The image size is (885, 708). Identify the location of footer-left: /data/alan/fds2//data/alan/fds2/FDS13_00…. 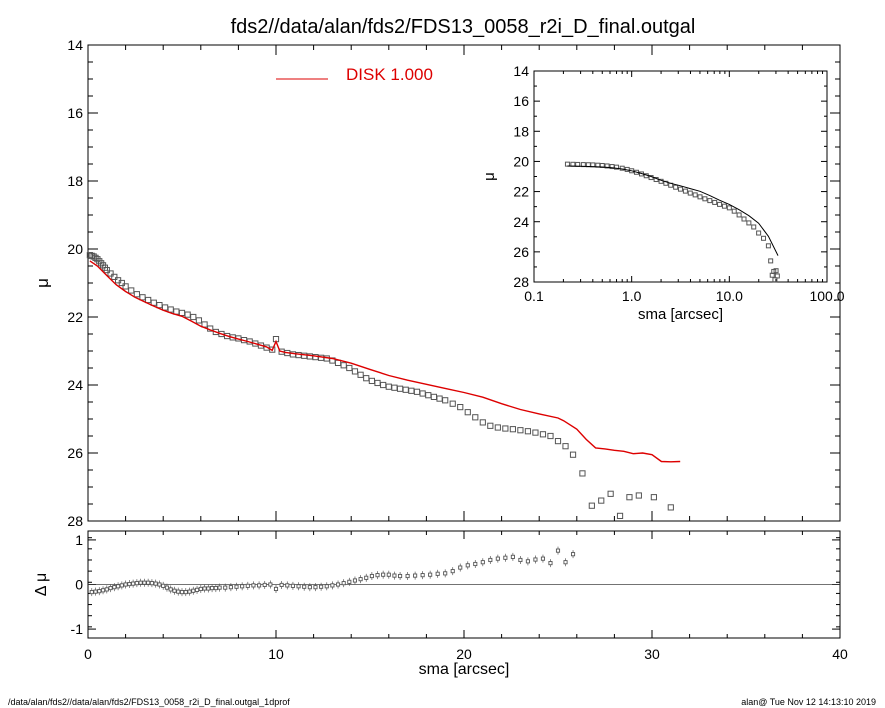
(149, 702).